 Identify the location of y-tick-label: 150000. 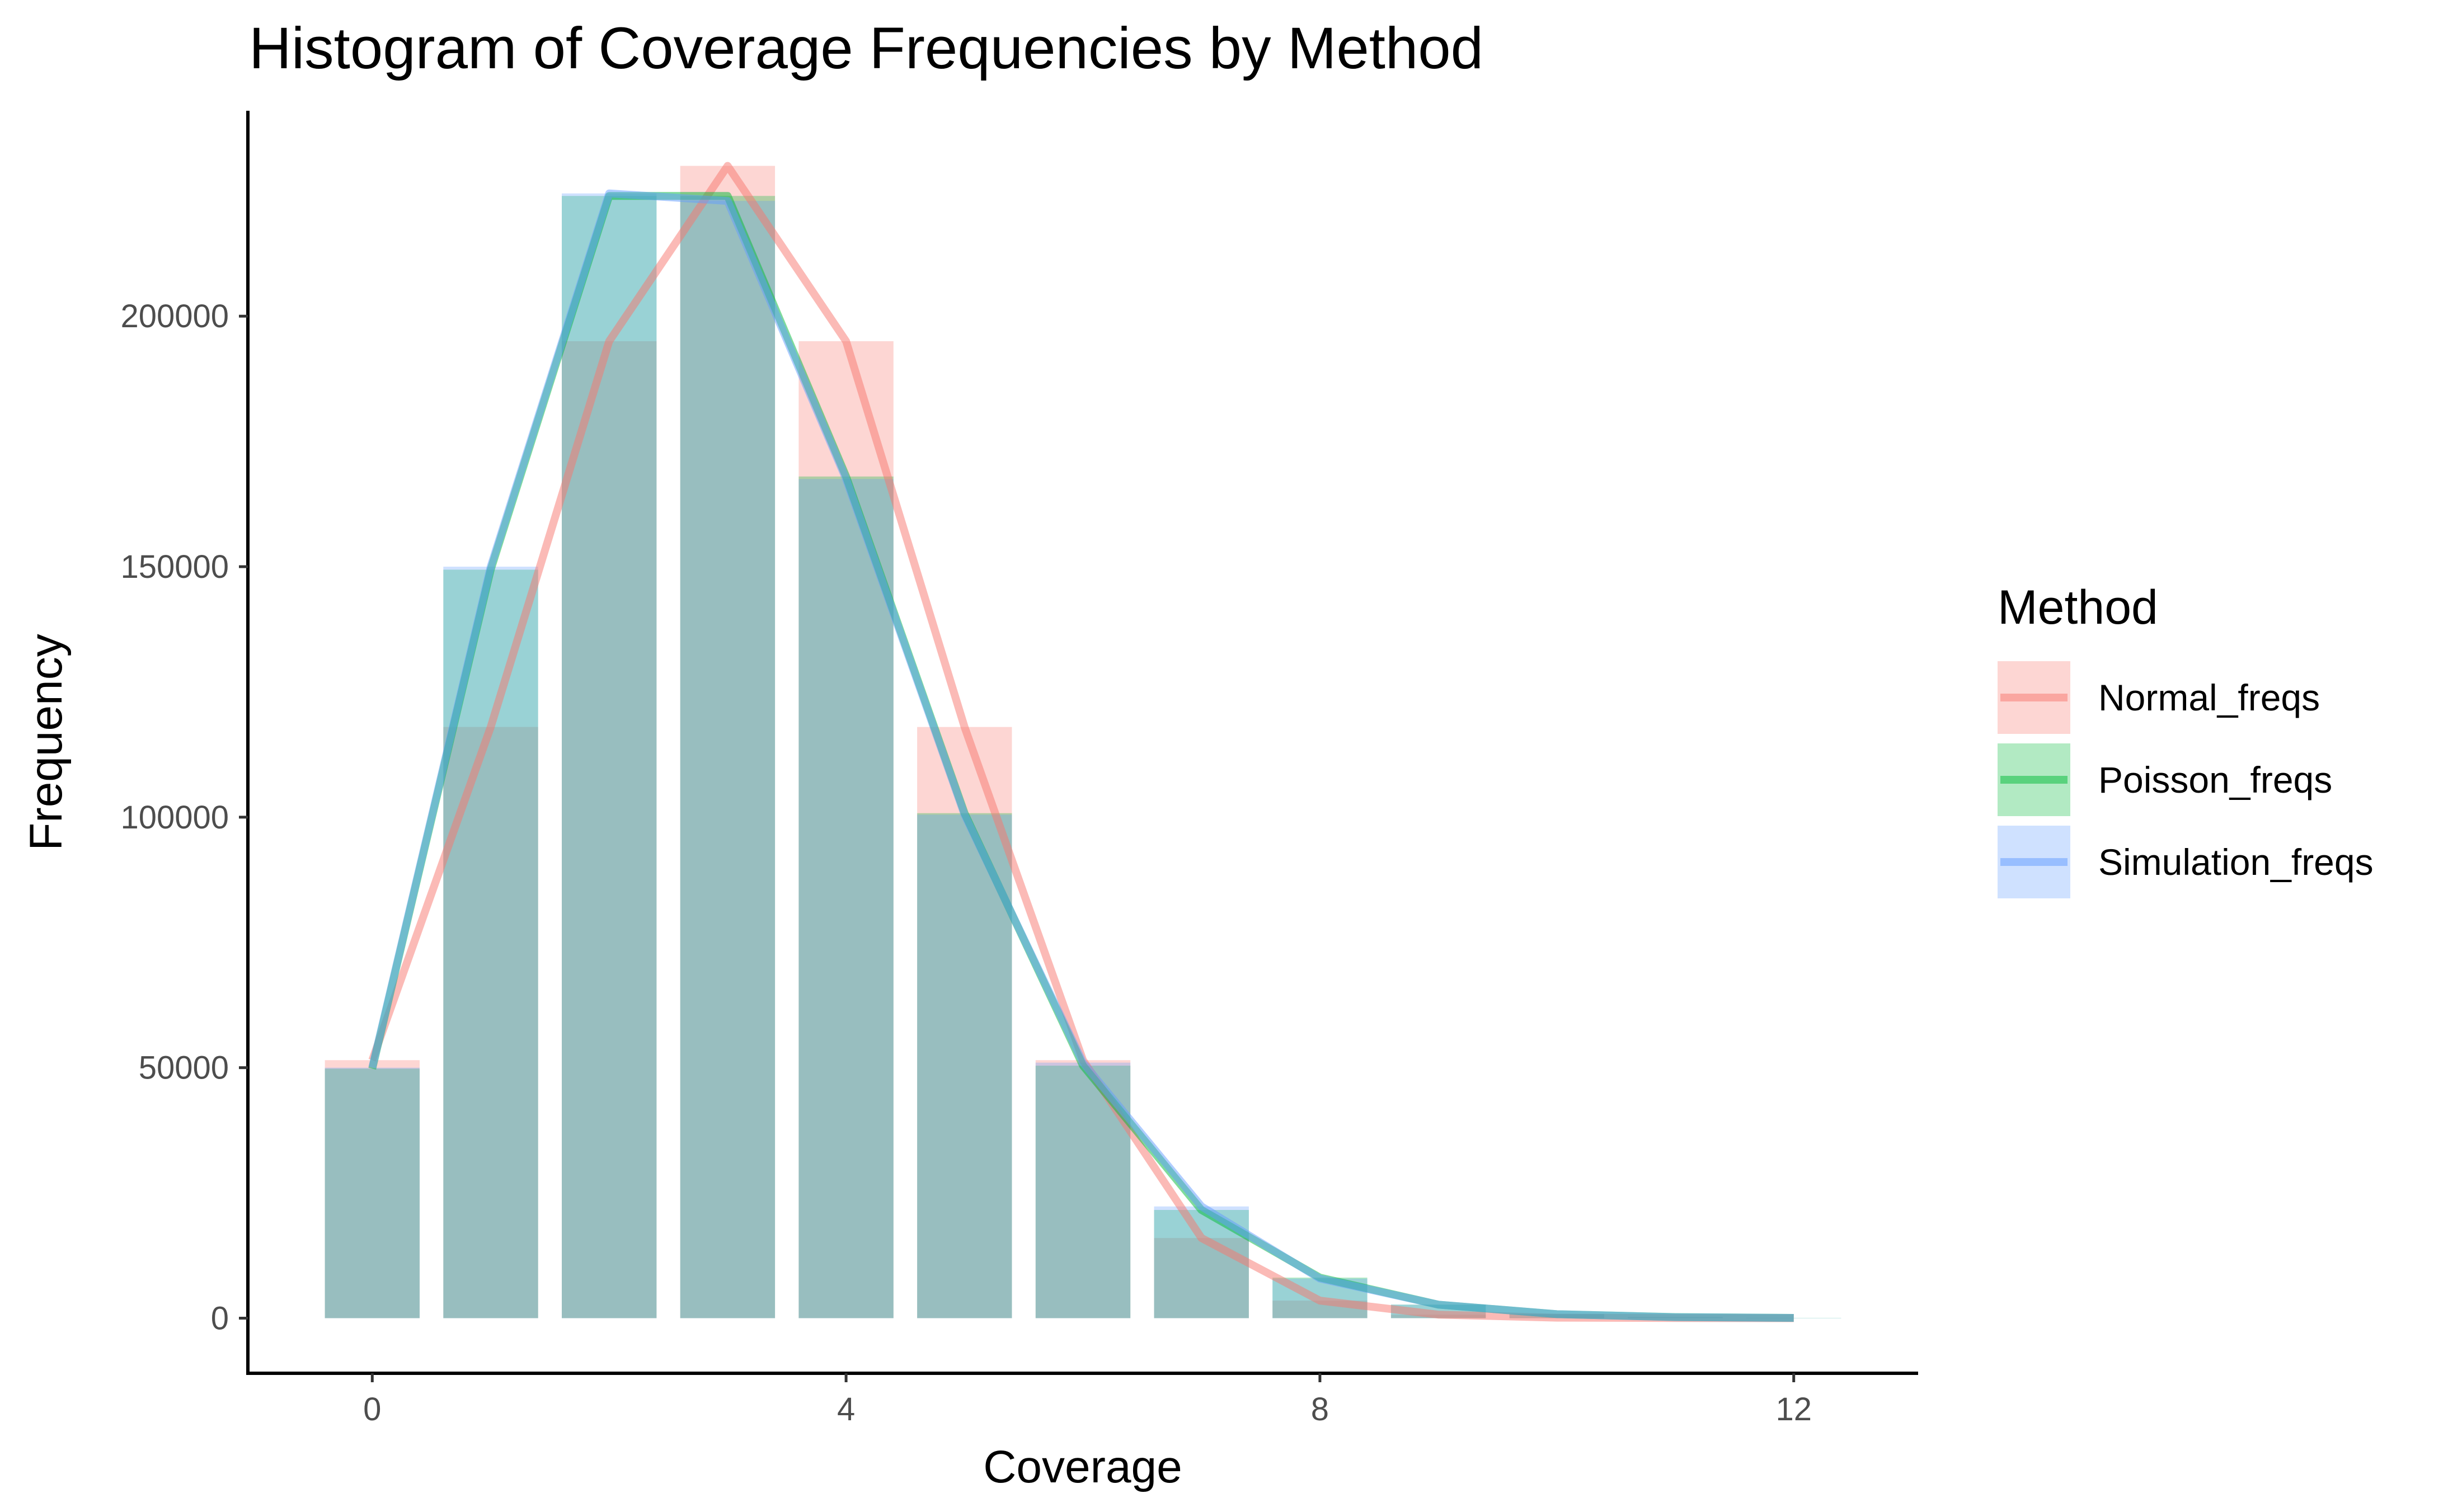
(174, 567).